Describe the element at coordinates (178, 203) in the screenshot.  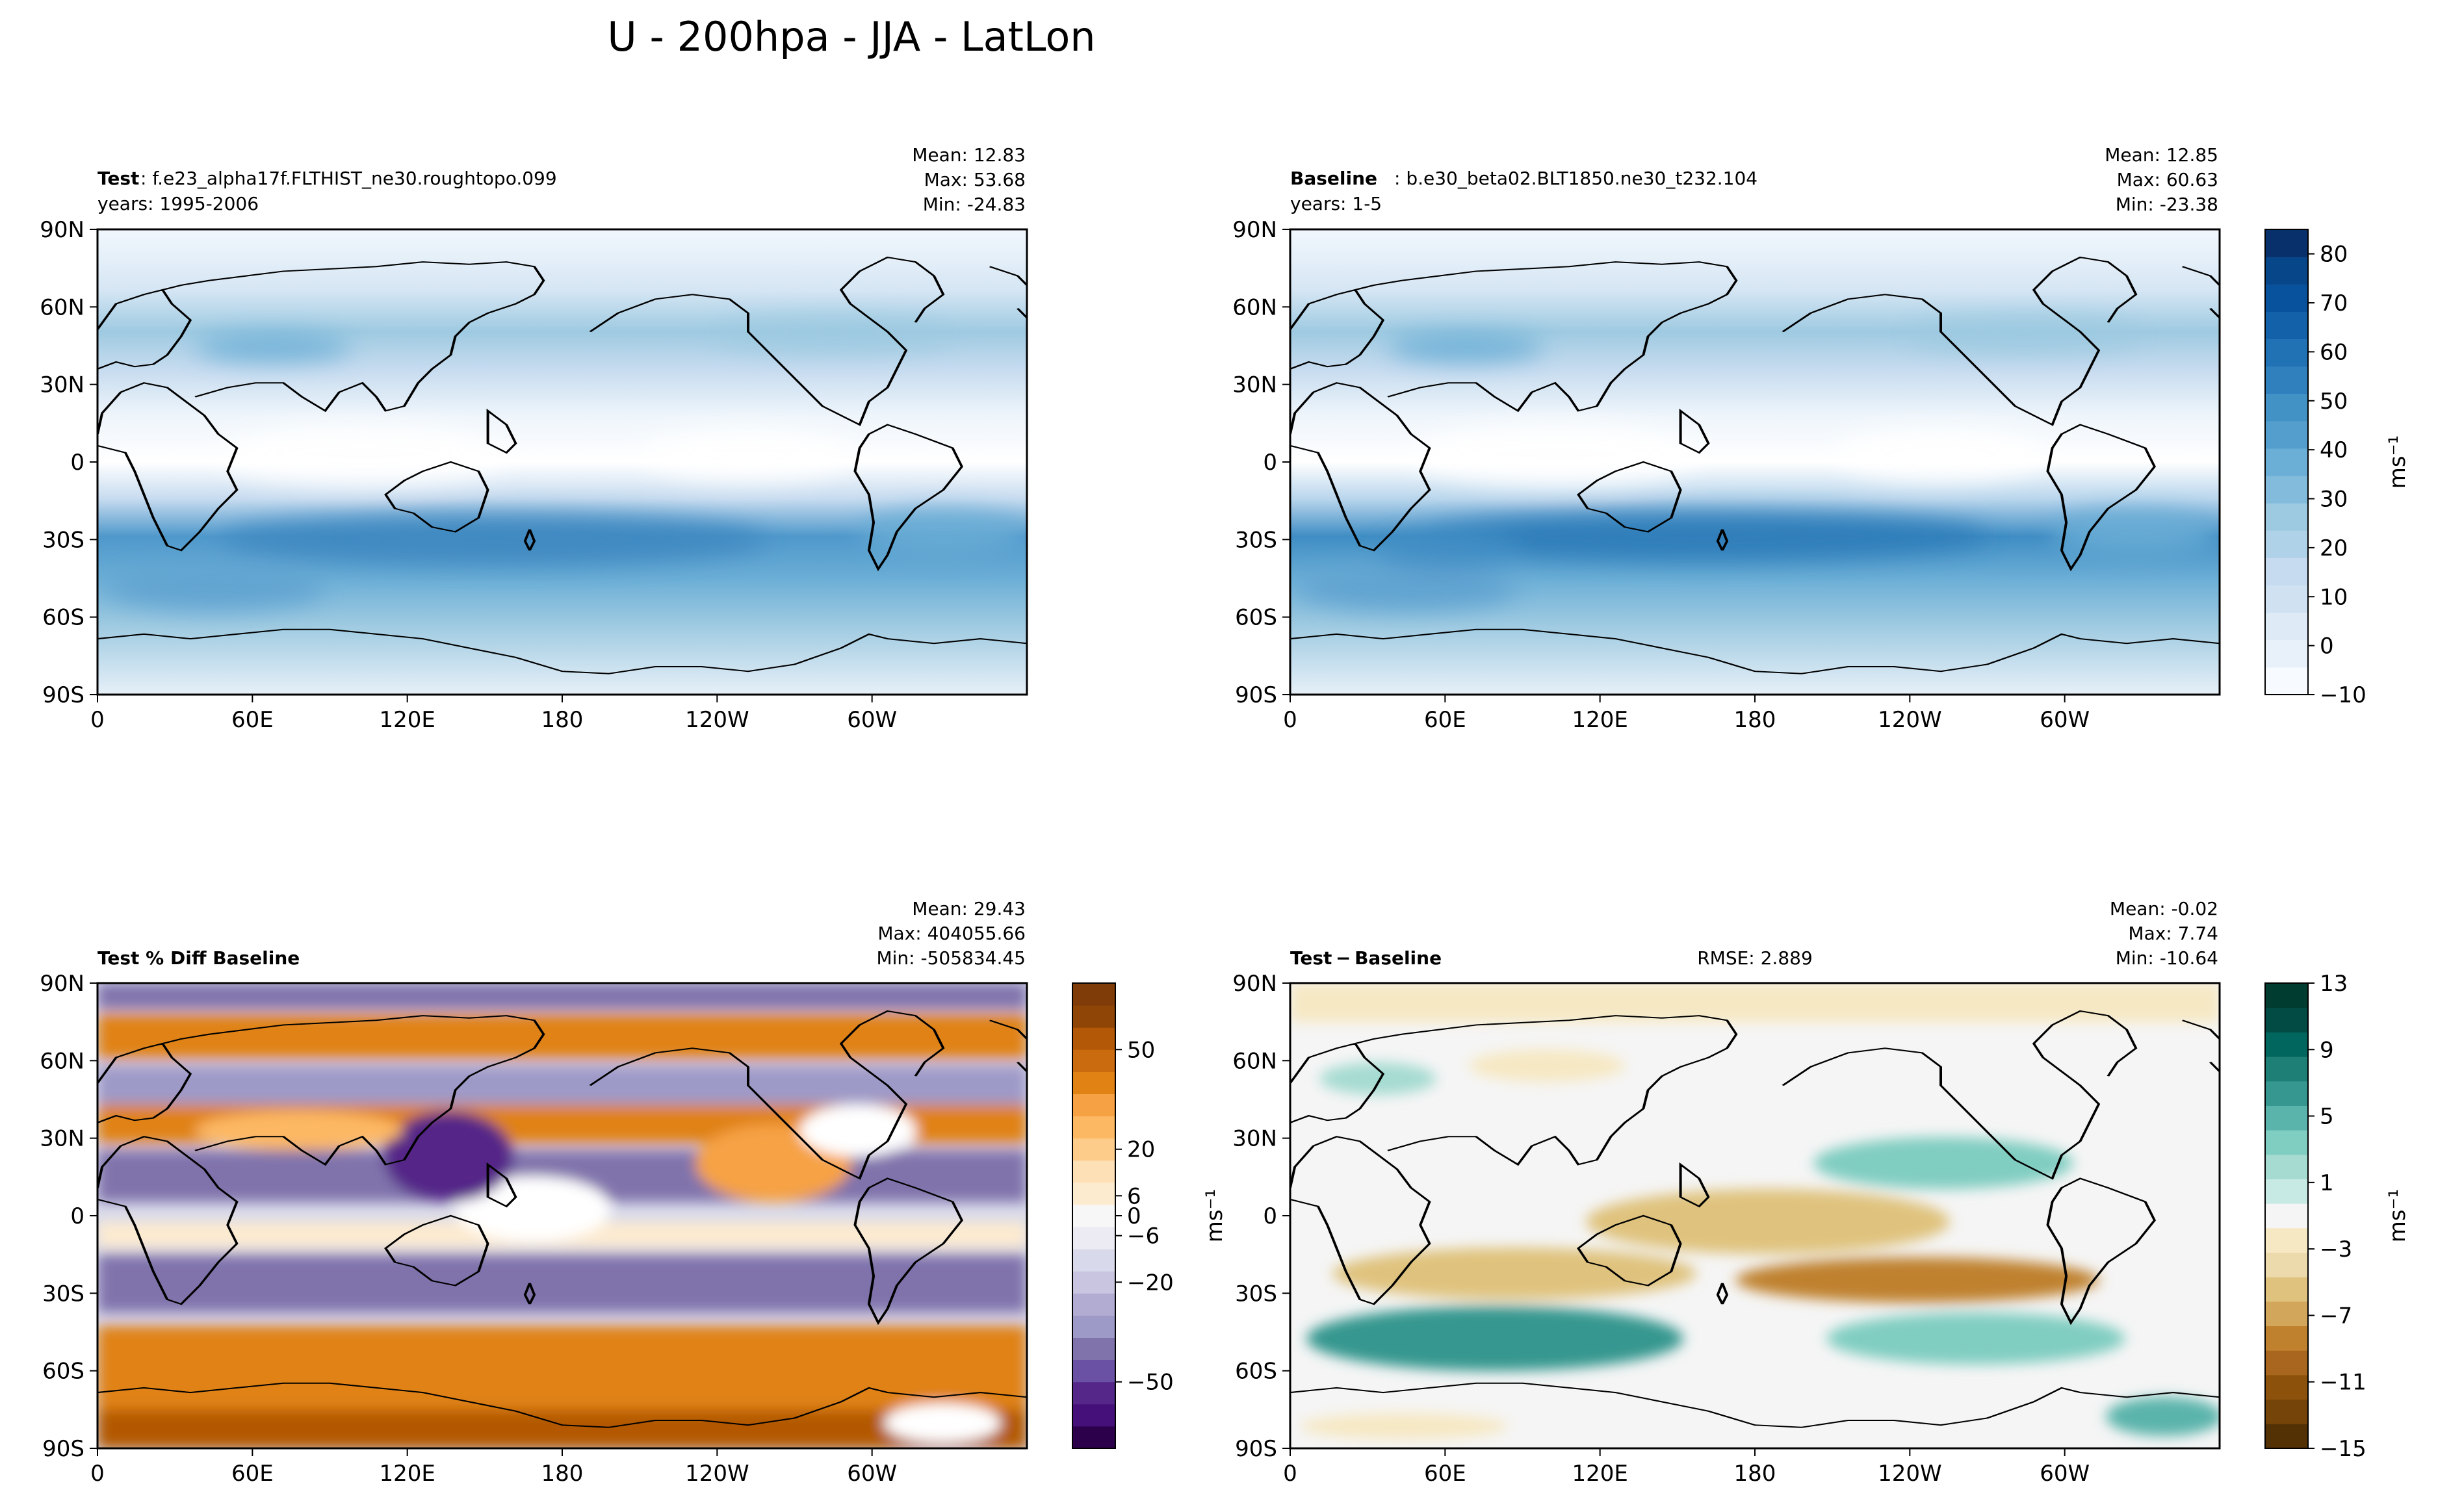
I see `panel-test-years: years: 1995-2006` at that location.